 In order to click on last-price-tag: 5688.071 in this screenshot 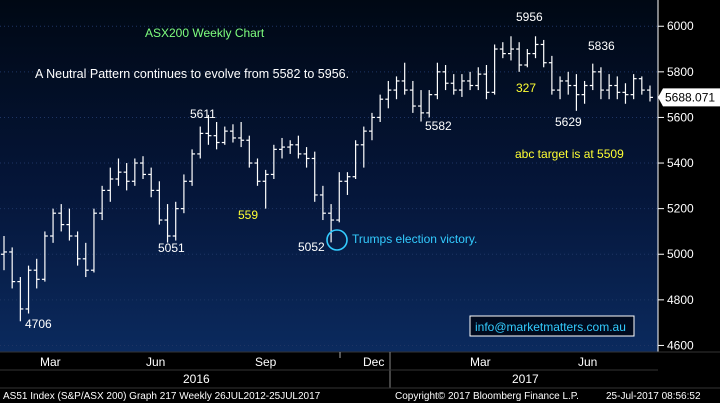, I will do `click(689, 97)`.